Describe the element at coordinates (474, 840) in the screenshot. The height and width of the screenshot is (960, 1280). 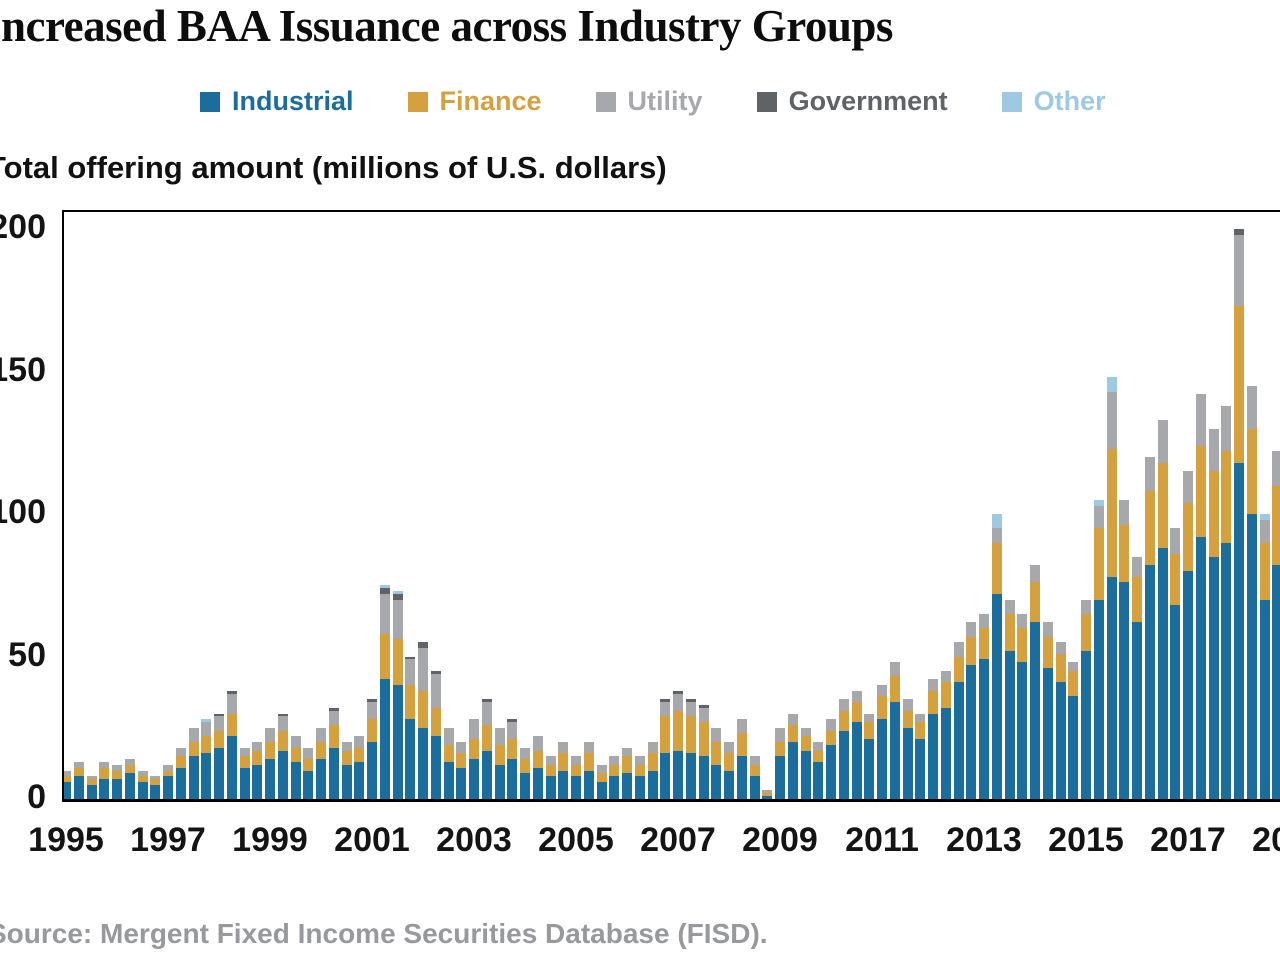
I see `x-tick-label-2003: 2003` at that location.